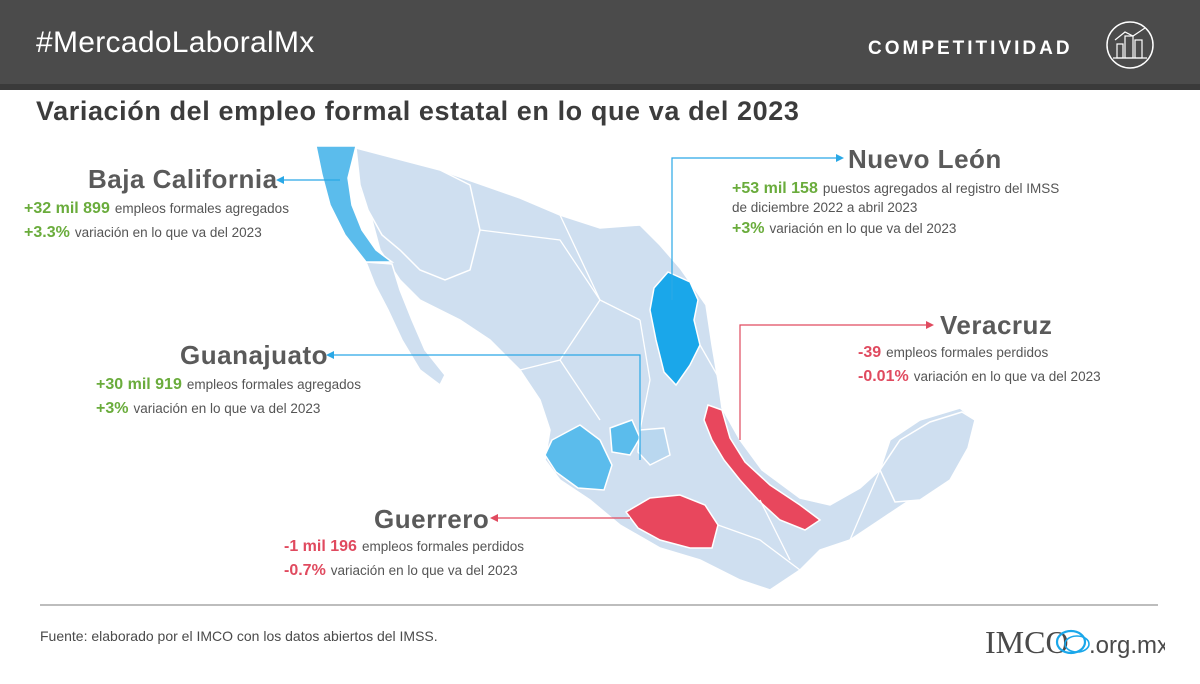 Image resolution: width=1200 pixels, height=684 pixels. What do you see at coordinates (228, 384) in the screenshot?
I see `guanajuato-stat1: +30 mil 919 empleos formales agregados` at bounding box center [228, 384].